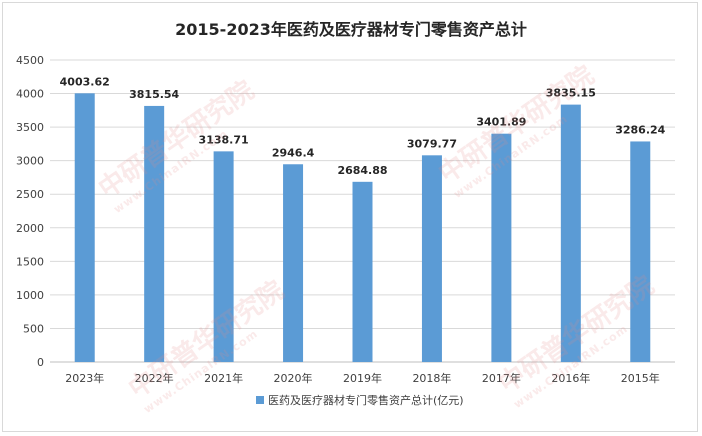 The width and height of the screenshot is (702, 436). I want to click on y-tick-label: 2000, so click(30, 228).